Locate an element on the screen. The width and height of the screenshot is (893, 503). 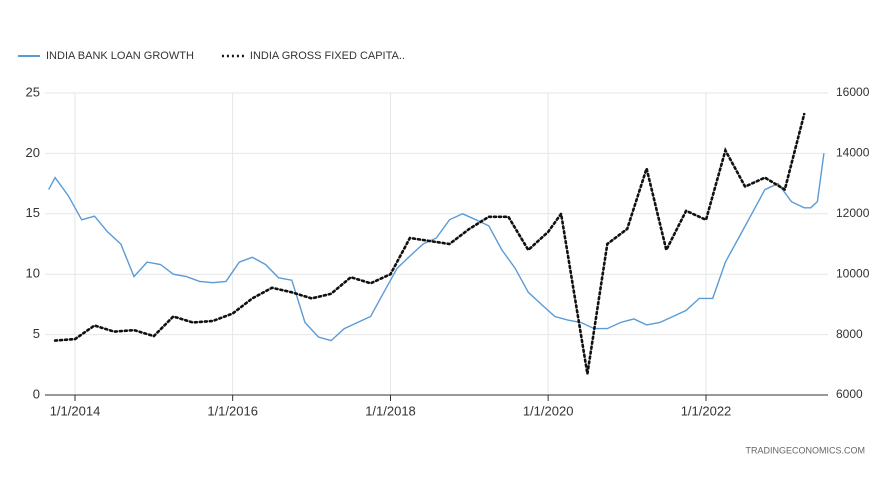
x-tick-label: 1/1/2016 is located at coordinates (232, 410).